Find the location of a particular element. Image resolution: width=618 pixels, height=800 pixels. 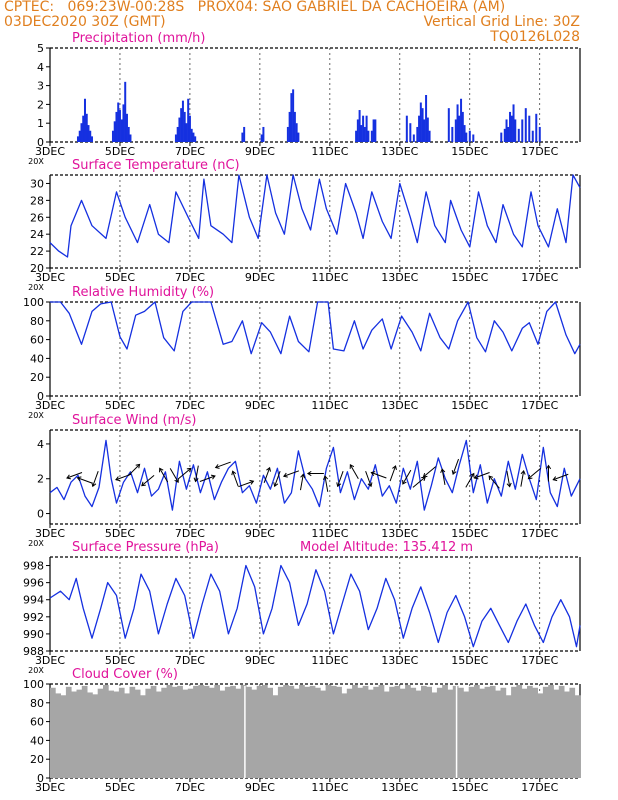

header-date: 03DEC2020 30Z (GMT) is located at coordinates (85, 22).